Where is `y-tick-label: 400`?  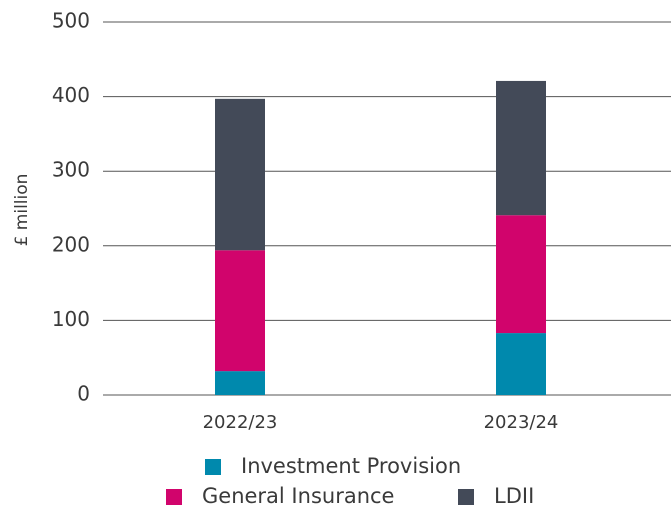
y-tick-label: 400 is located at coordinates (71, 95).